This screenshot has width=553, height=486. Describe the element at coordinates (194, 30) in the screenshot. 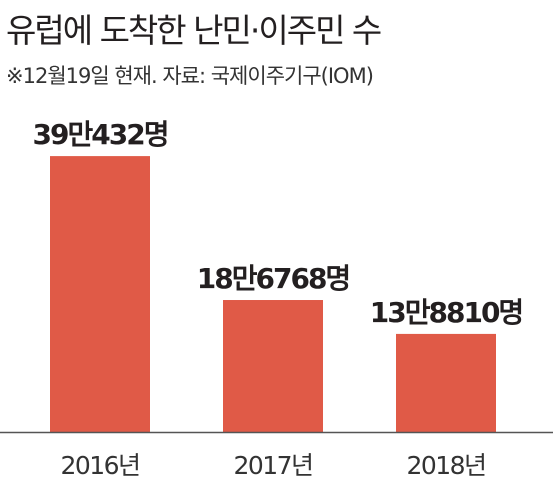

I see `chart-title: 유럽에 도착한 난민·이주민 수` at that location.